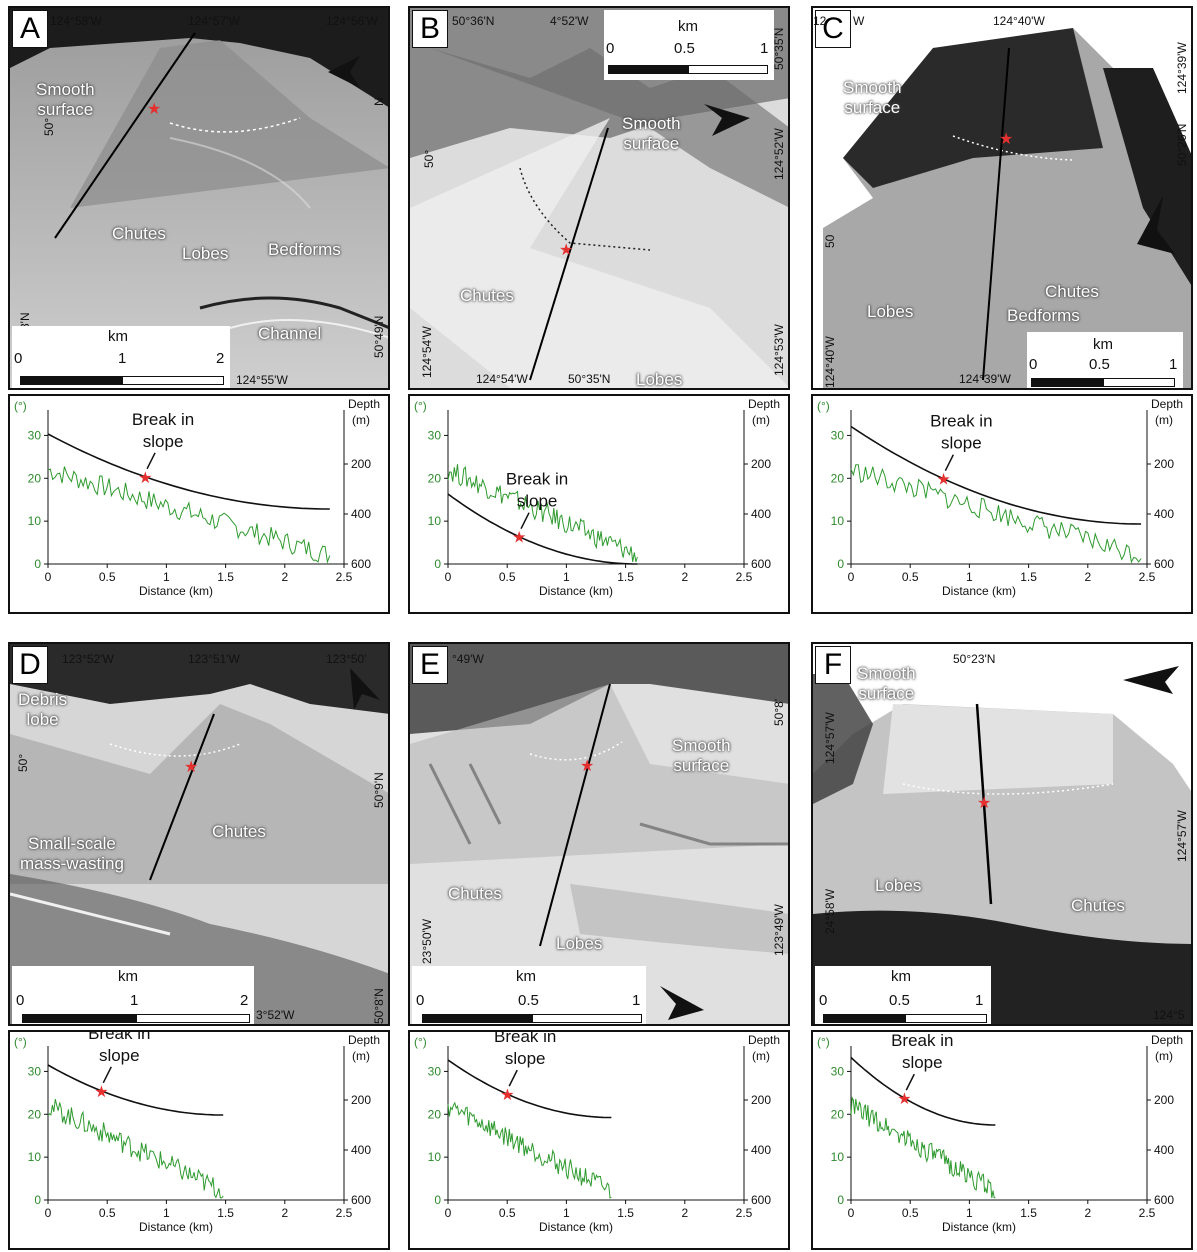 The width and height of the screenshot is (1197, 1252). I want to click on coord-label: W, so click(859, 21).